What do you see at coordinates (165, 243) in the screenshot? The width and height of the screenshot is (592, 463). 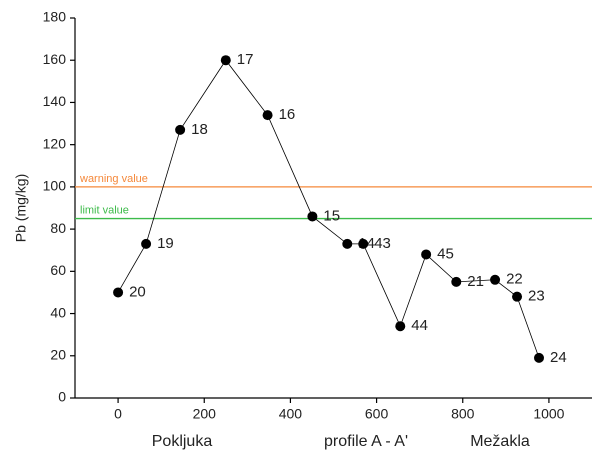 I see `point-label: 19` at bounding box center [165, 243].